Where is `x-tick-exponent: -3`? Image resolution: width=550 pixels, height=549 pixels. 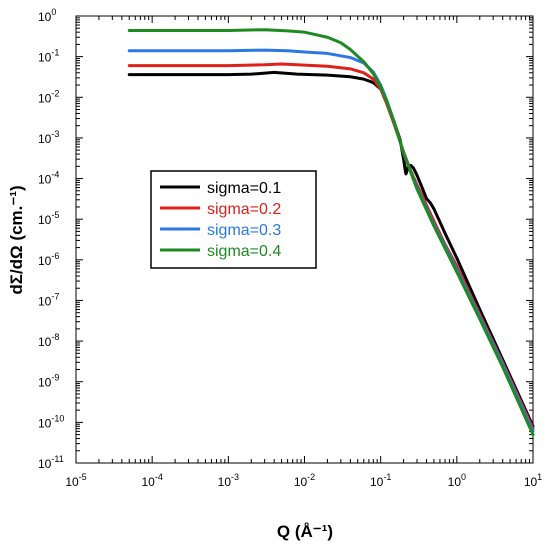
x-tick-exponent: -3 is located at coordinates (235, 477).